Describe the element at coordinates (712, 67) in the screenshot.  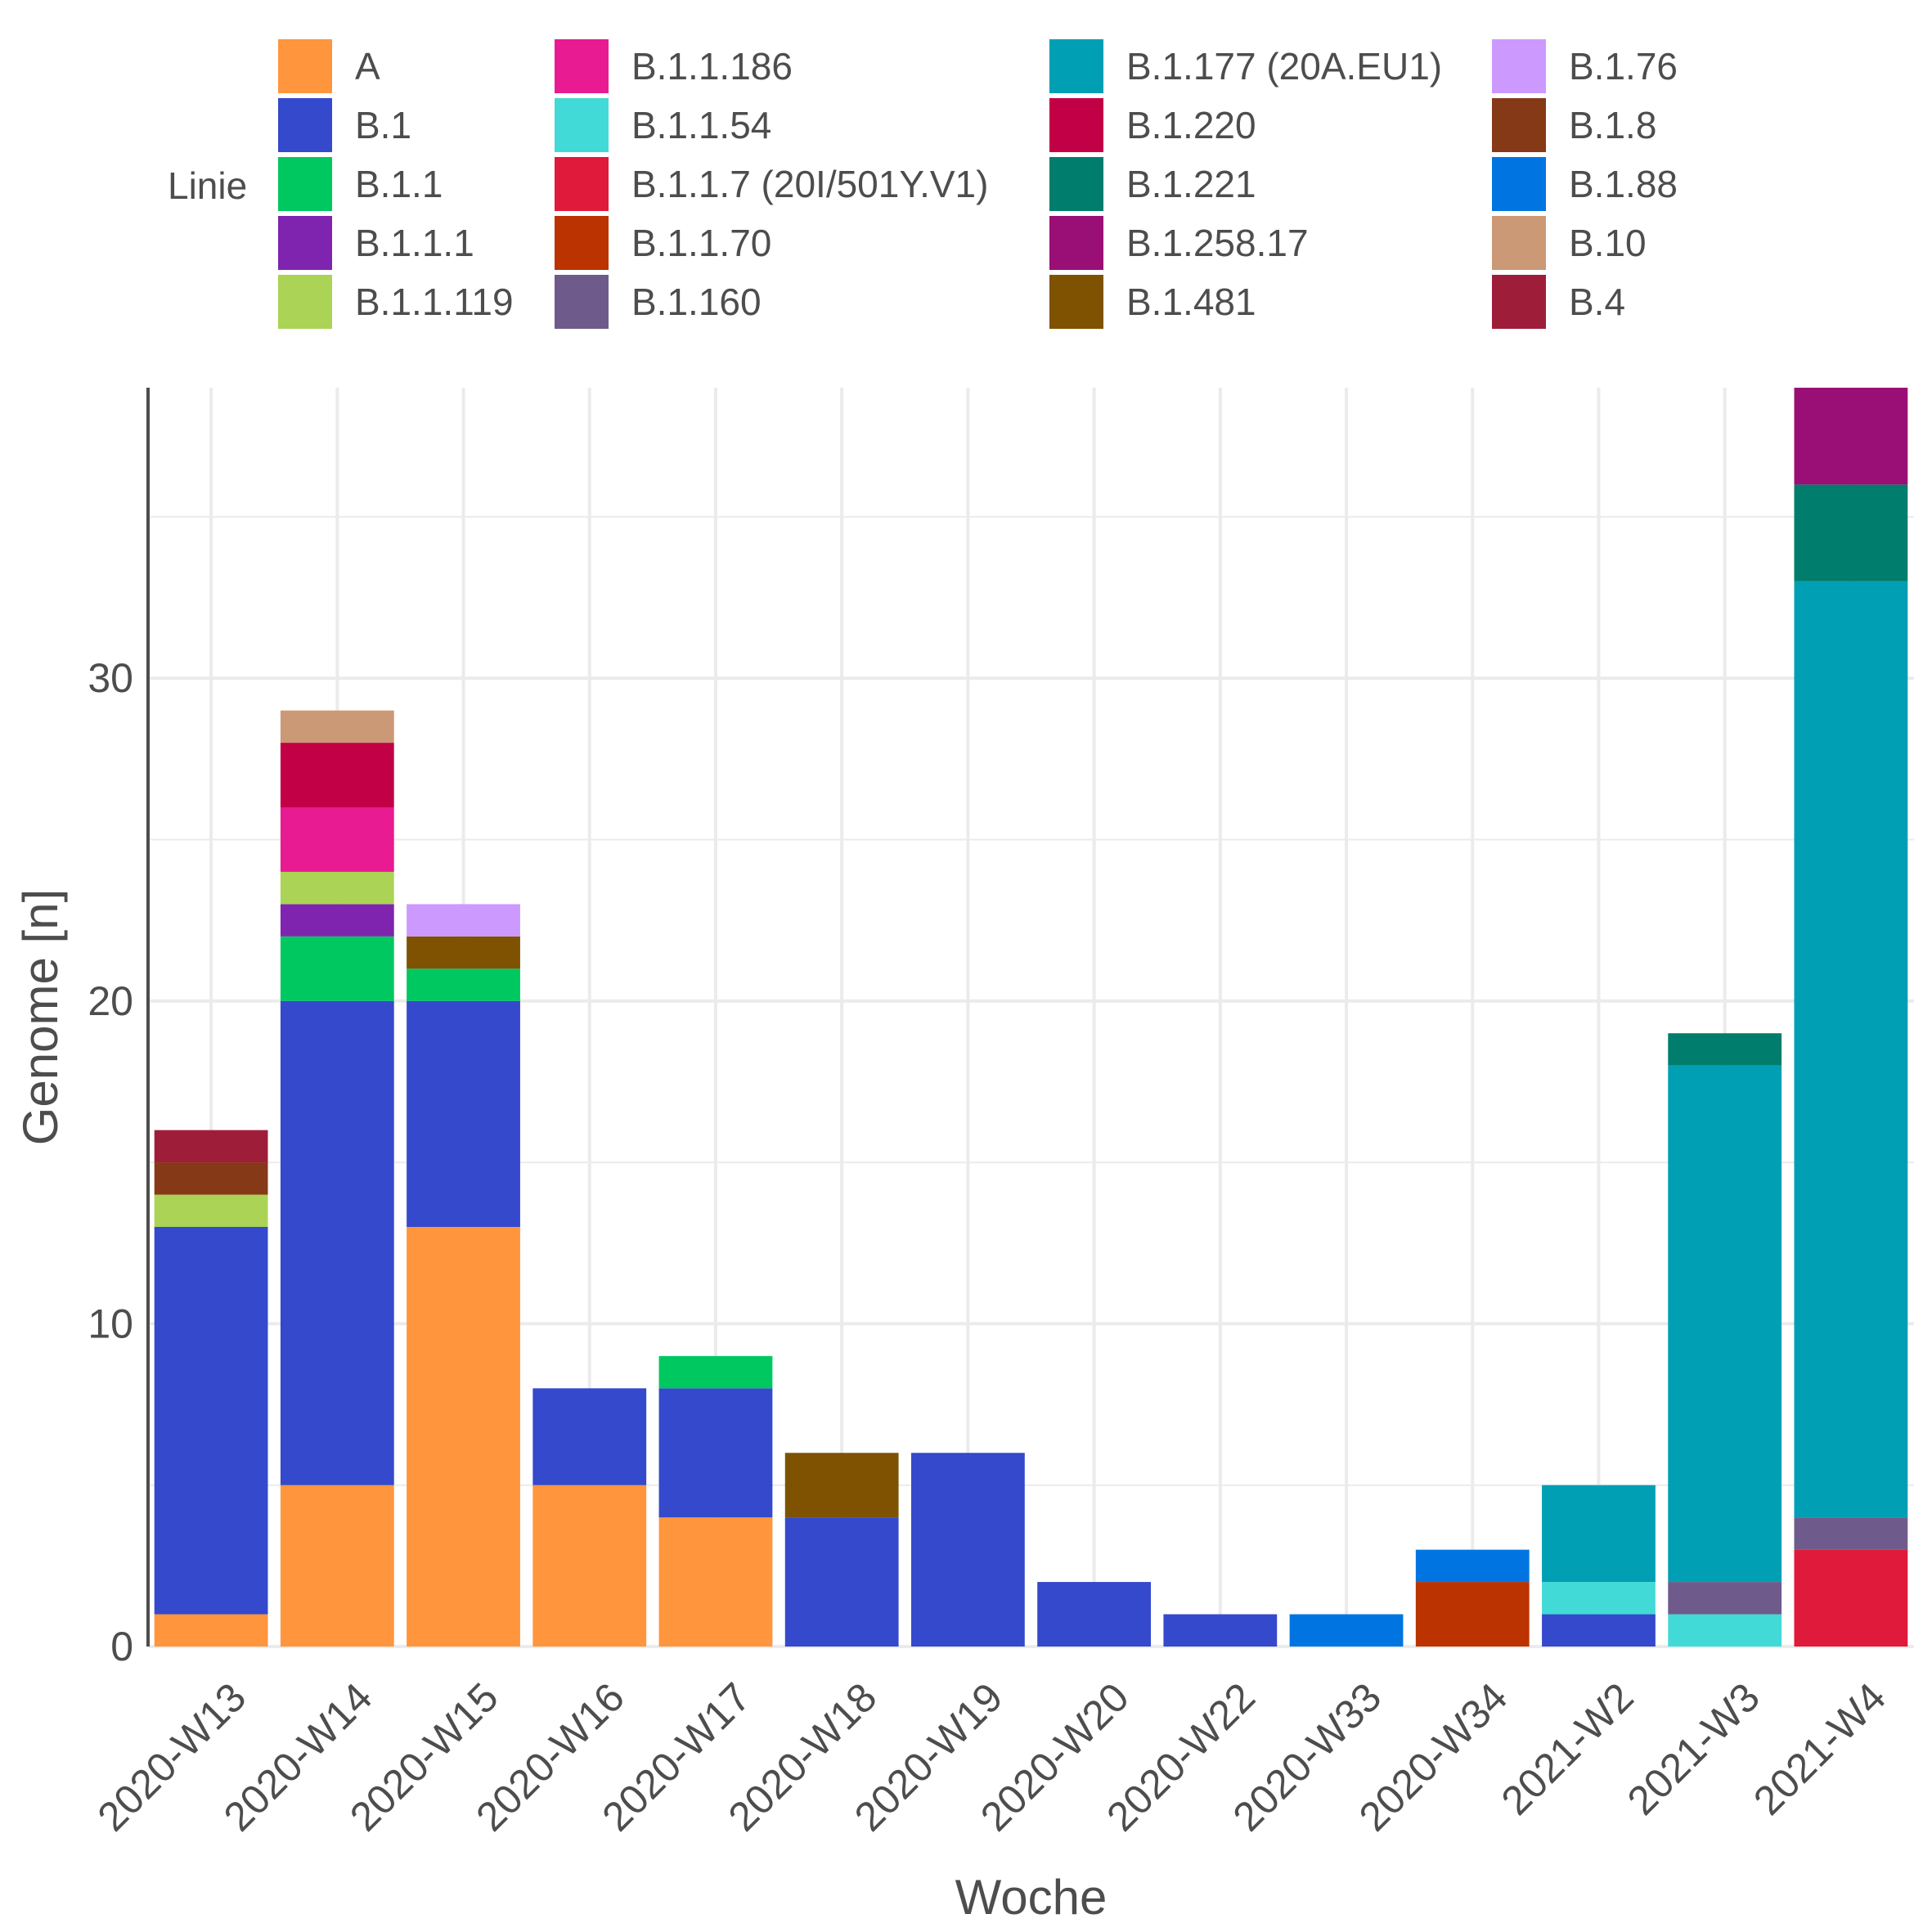
I see `legend-label: B.1.1.186` at that location.